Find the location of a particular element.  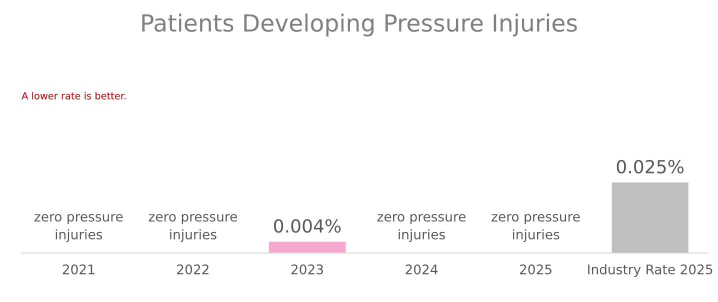

text: A lower rate is better. is located at coordinates (74, 96).